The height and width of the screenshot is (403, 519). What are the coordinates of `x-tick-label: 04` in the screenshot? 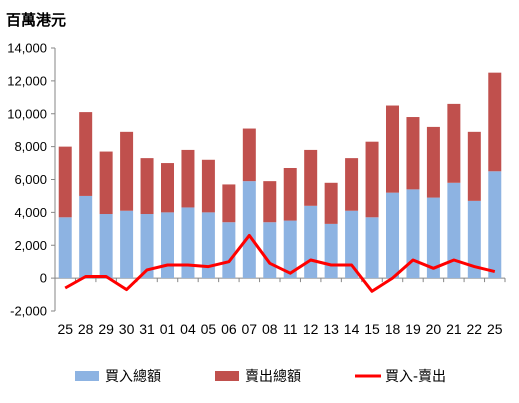 It's located at (188, 329).